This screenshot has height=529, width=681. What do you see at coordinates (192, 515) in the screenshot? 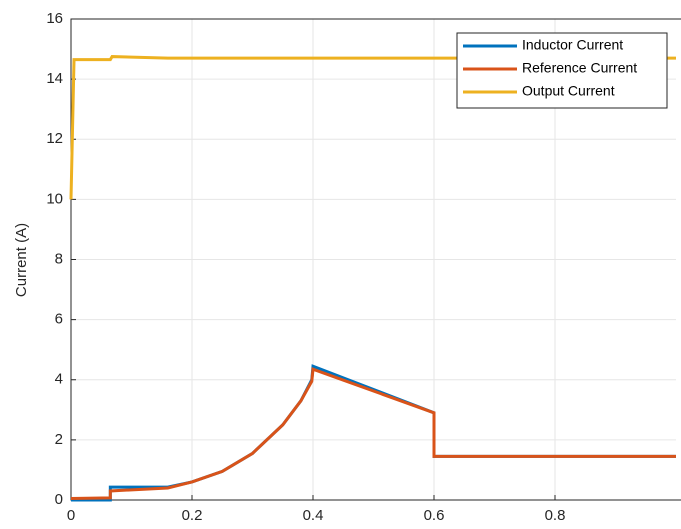
I see `x-tick-label: 0.2` at bounding box center [192, 515].